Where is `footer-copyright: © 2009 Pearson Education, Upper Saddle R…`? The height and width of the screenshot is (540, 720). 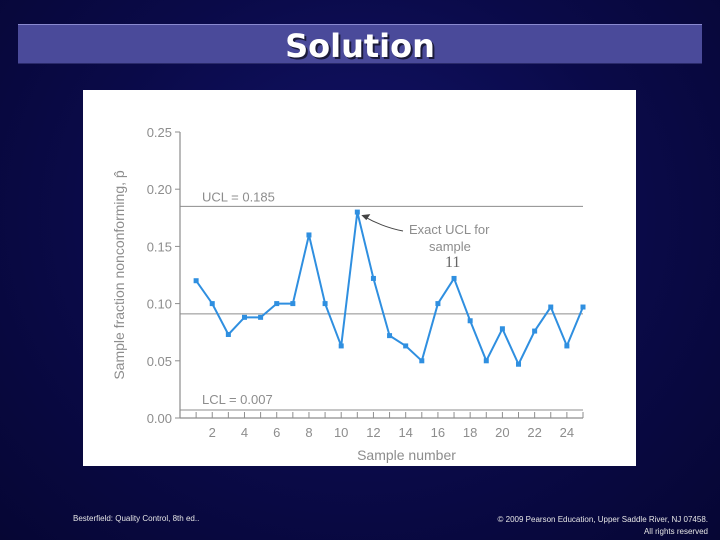 footer-copyright: © 2009 Pearson Education, Upper Saddle R… is located at coordinates (548, 526).